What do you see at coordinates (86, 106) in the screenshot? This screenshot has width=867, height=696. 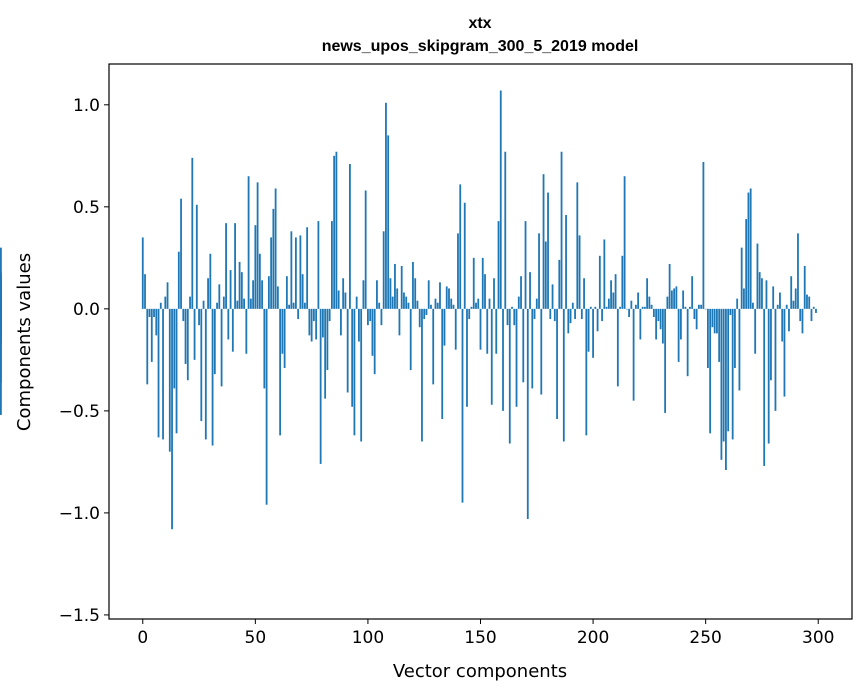 I see `y-tick-label: 1.0` at bounding box center [86, 106].